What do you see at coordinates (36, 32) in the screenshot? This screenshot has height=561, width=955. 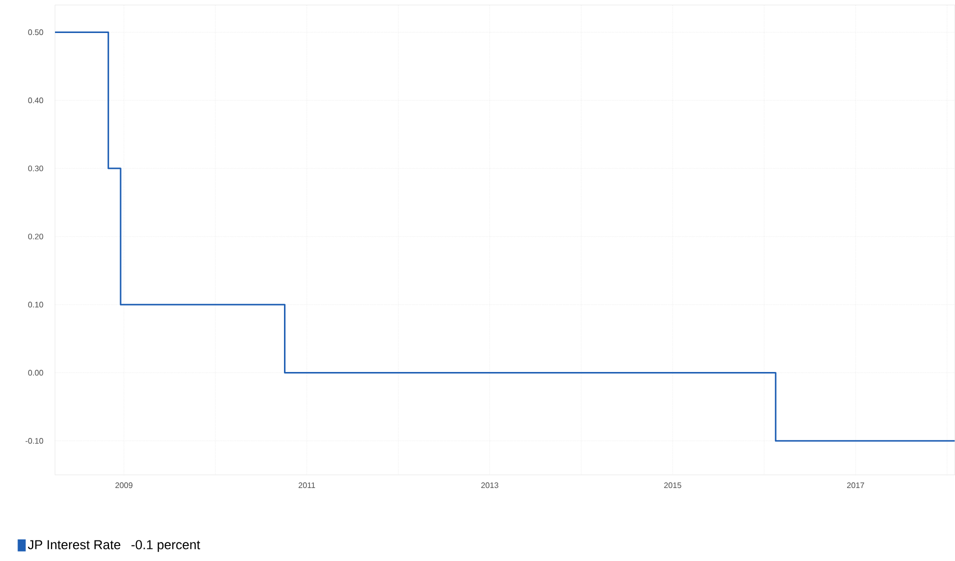 I see `y-tick-label: 0.50` at bounding box center [36, 32].